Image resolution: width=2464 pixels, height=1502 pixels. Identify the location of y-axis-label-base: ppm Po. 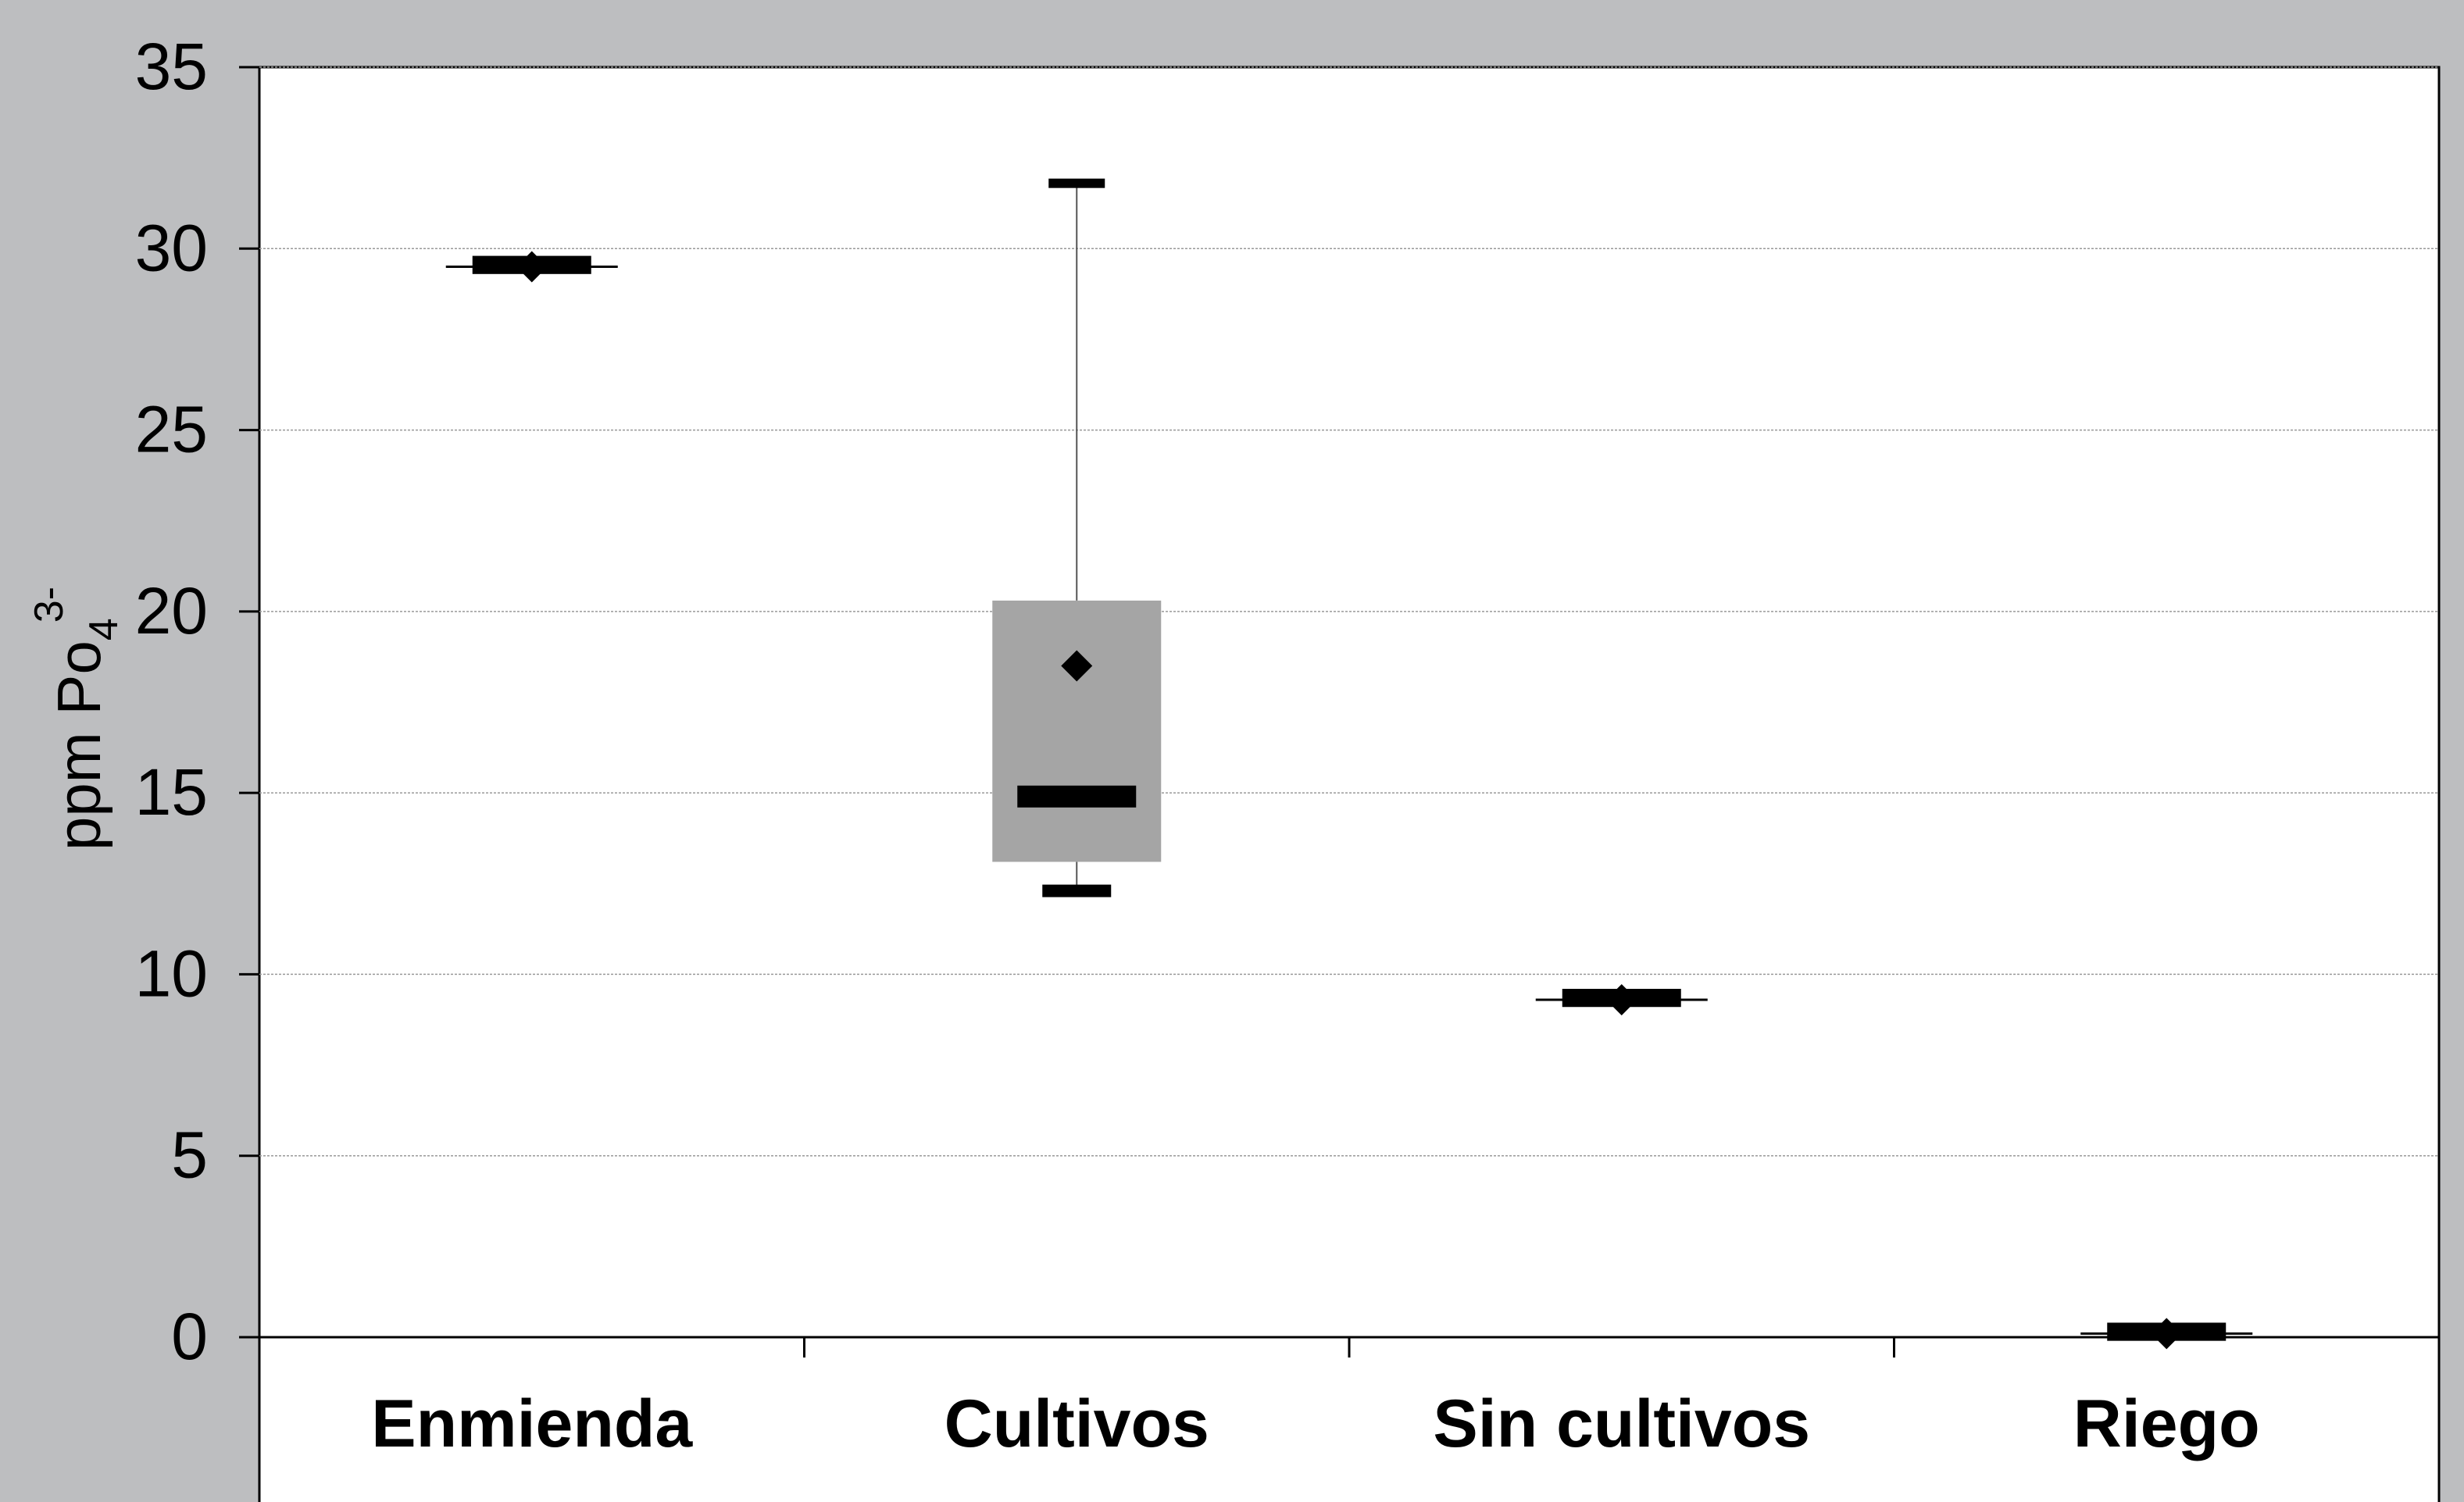
(79, 745).